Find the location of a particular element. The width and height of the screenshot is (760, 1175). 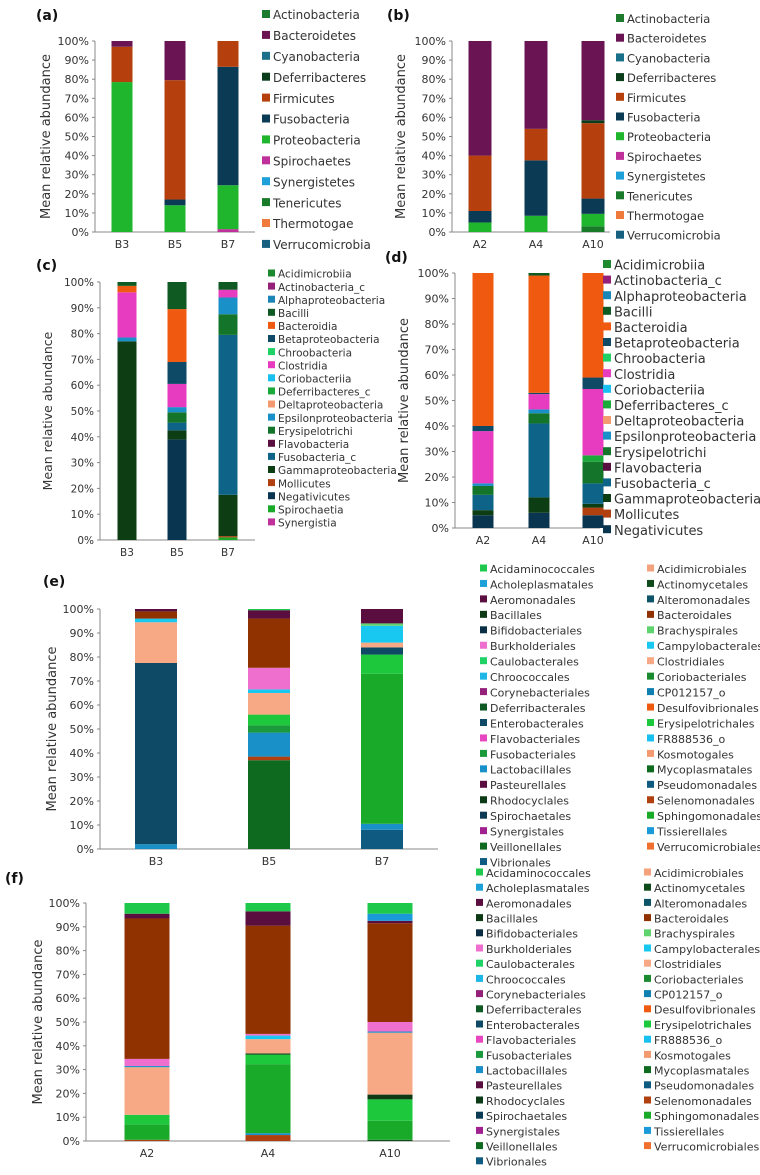

bar-segment-gammaproteobacteria: A2 Gammaproteobacteria: 2% is located at coordinates (483, 513).